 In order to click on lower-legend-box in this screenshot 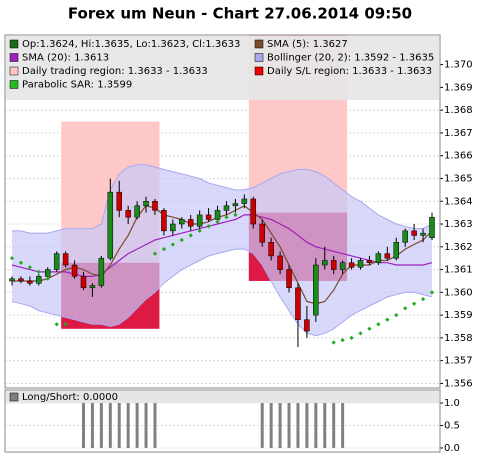, I will do `click(222, 397)`.